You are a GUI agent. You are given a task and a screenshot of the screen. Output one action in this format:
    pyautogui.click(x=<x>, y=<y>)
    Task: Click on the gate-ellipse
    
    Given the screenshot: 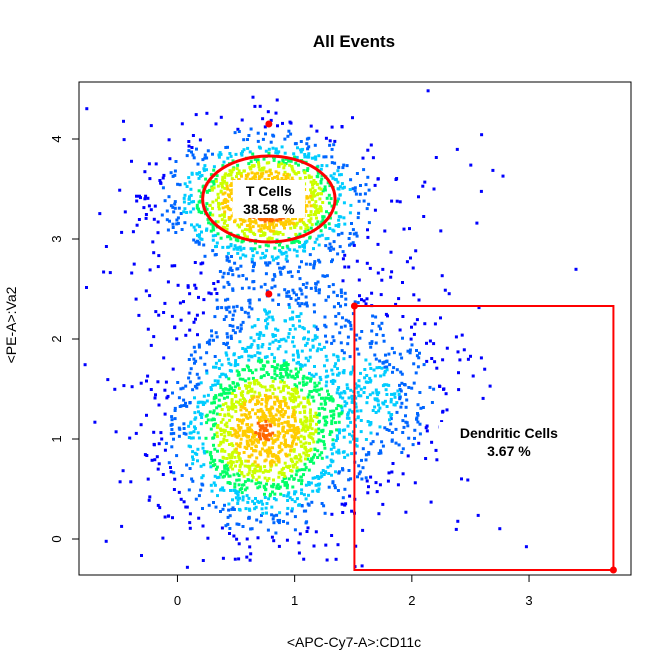 What is the action you would take?
    pyautogui.click(x=269, y=199)
    